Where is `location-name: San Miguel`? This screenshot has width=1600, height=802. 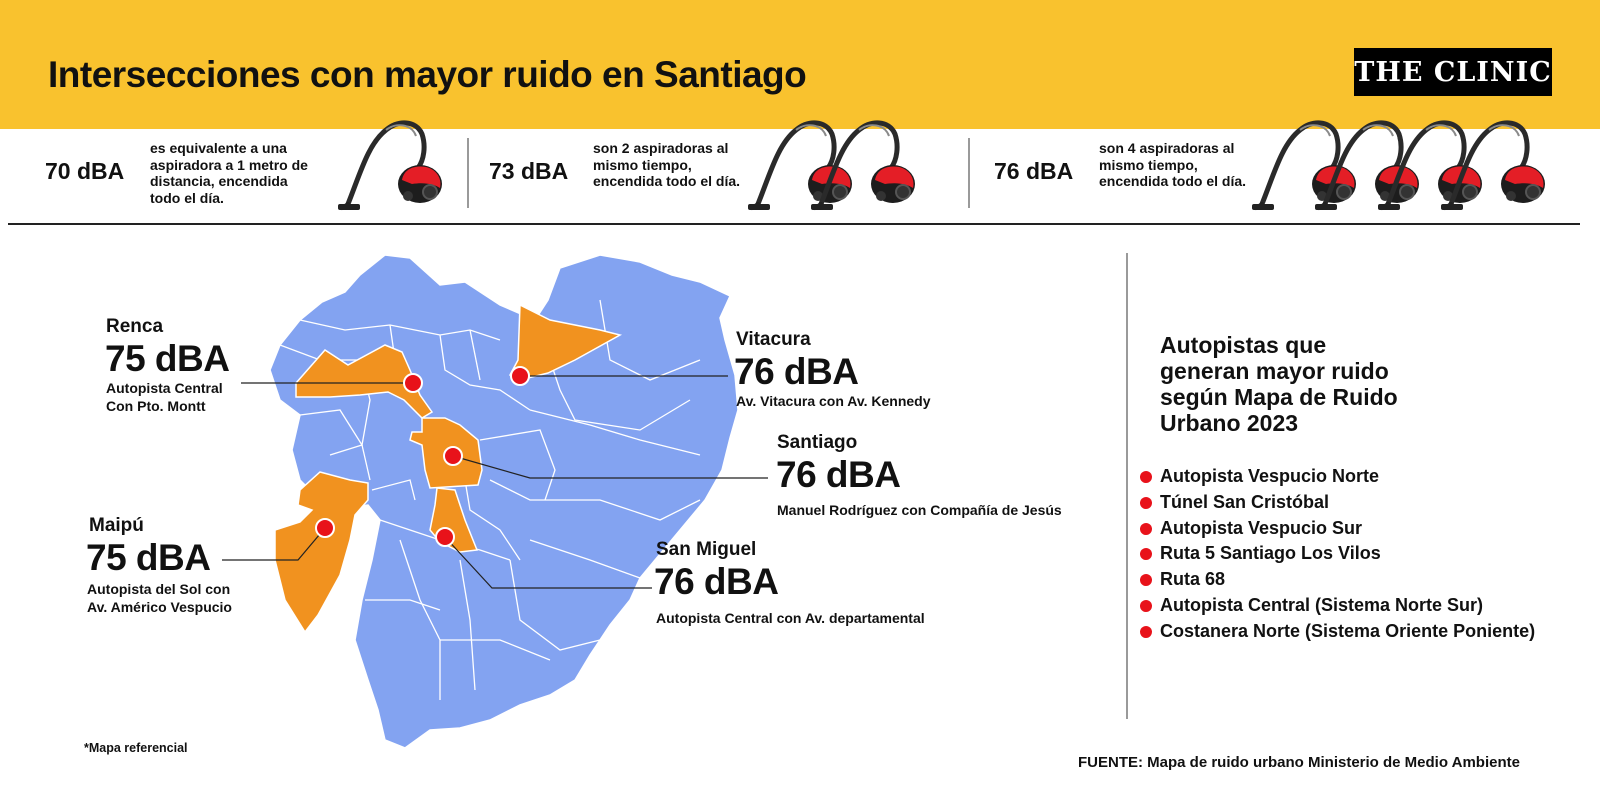
location-name: San Miguel is located at coordinates (706, 549).